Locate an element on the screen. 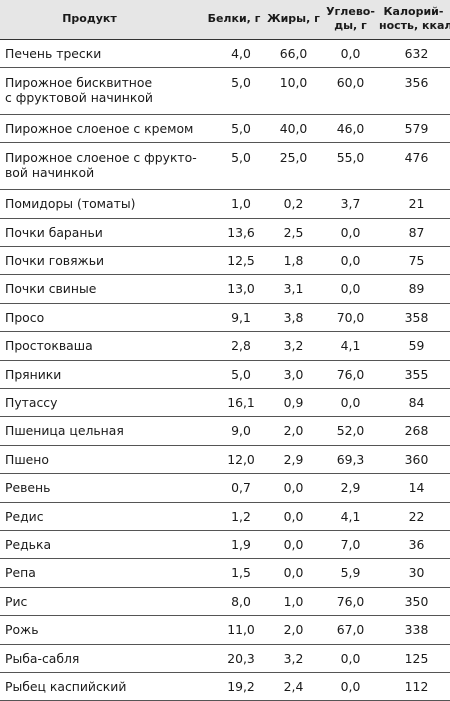 The image size is (450, 701). product-name-line: Пшено is located at coordinates (27, 459).